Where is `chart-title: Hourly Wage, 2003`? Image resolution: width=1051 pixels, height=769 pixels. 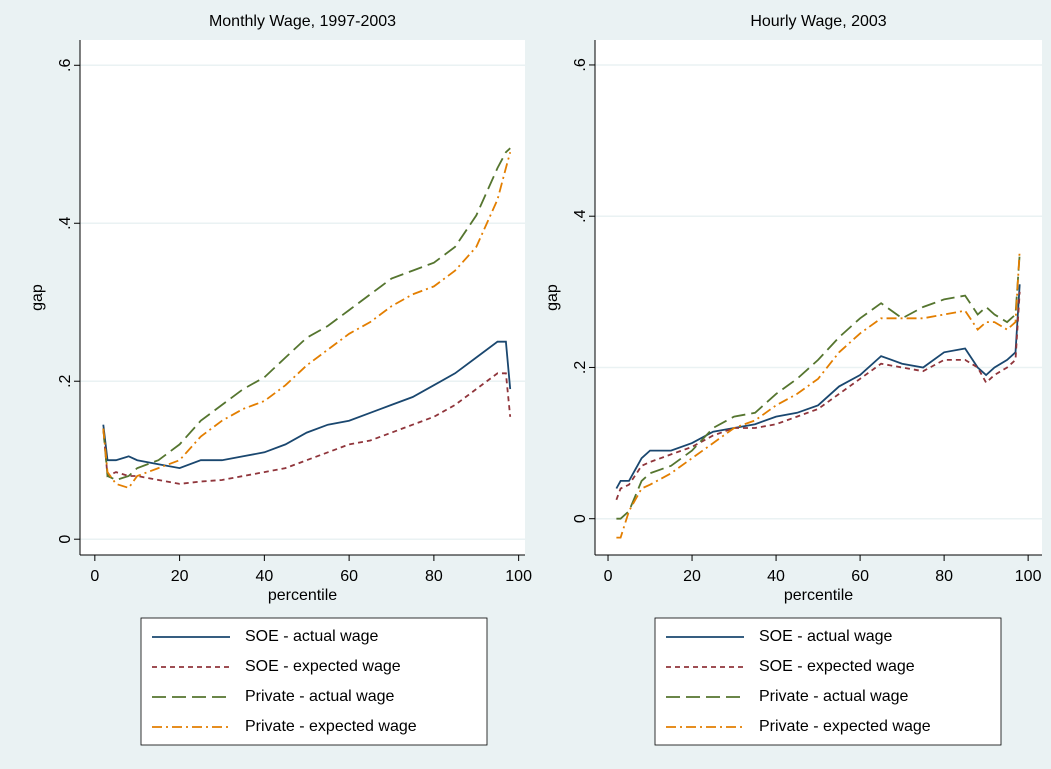
chart-title: Hourly Wage, 2003 is located at coordinates (818, 21).